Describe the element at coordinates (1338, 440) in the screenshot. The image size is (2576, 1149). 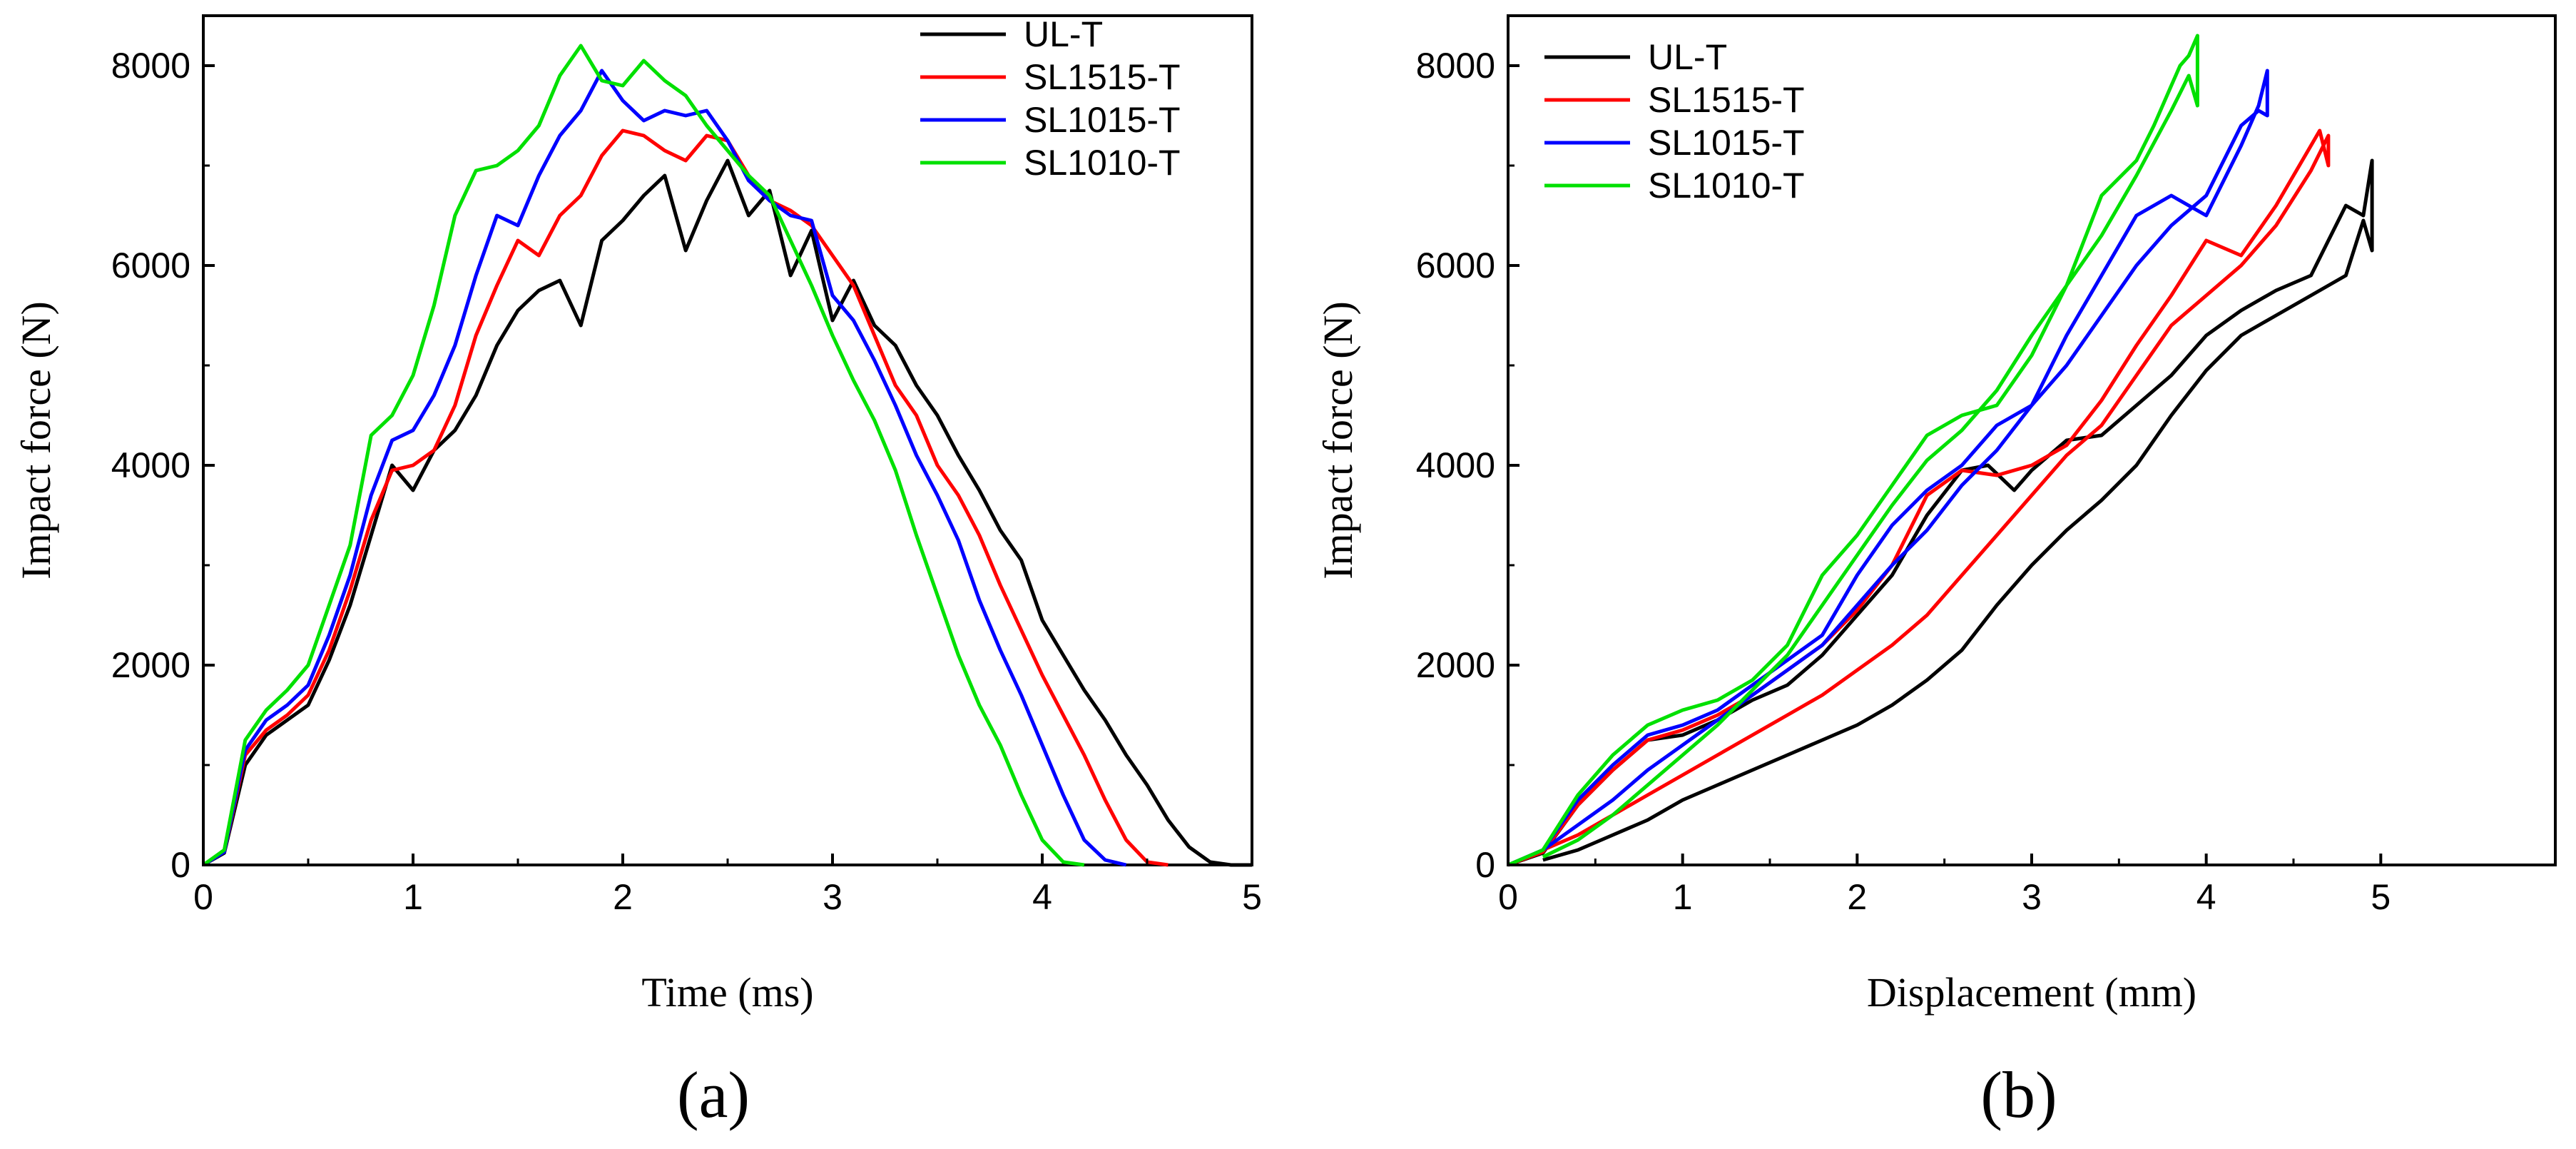
I see `y-axis-title-b: Impact force (N)` at that location.